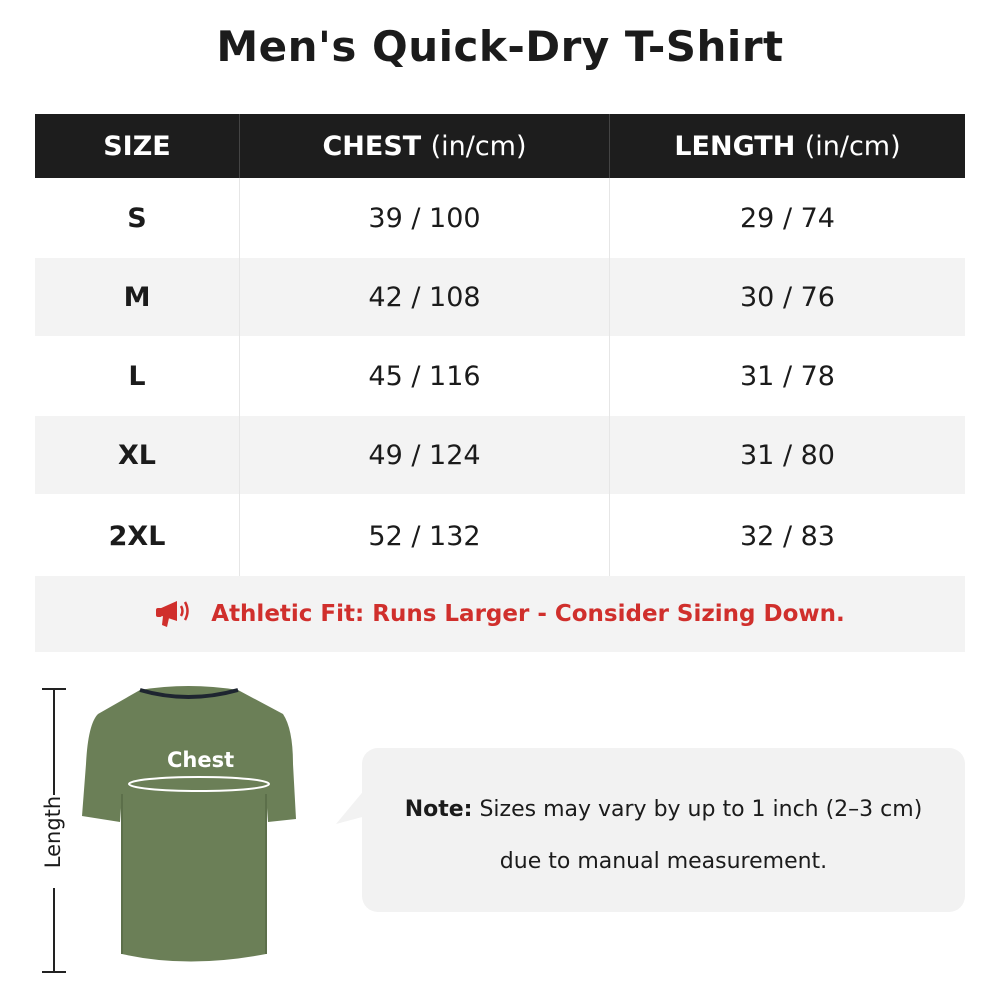 This screenshot has height=1000, width=1000. What do you see at coordinates (137, 218) in the screenshot?
I see `size-cell: S` at bounding box center [137, 218].